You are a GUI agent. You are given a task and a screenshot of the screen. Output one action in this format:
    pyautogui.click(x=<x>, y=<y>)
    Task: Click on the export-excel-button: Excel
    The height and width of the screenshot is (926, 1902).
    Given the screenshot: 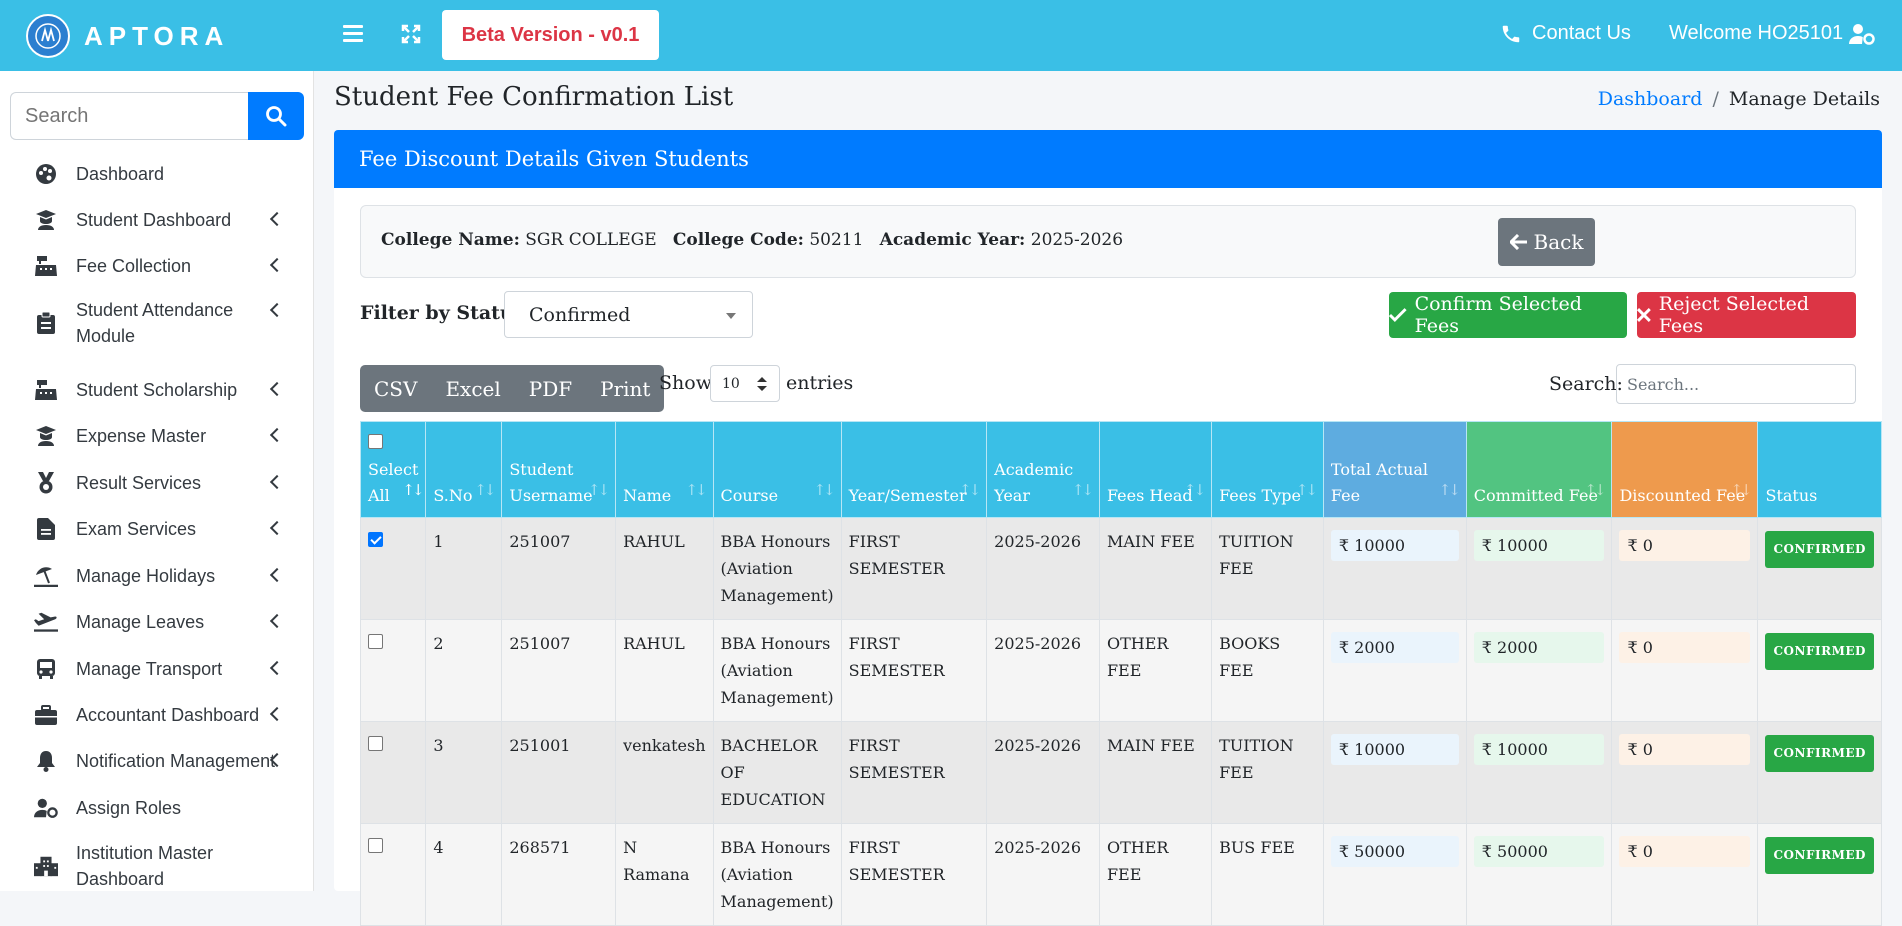 What is the action you would take?
    pyautogui.click(x=473, y=388)
    